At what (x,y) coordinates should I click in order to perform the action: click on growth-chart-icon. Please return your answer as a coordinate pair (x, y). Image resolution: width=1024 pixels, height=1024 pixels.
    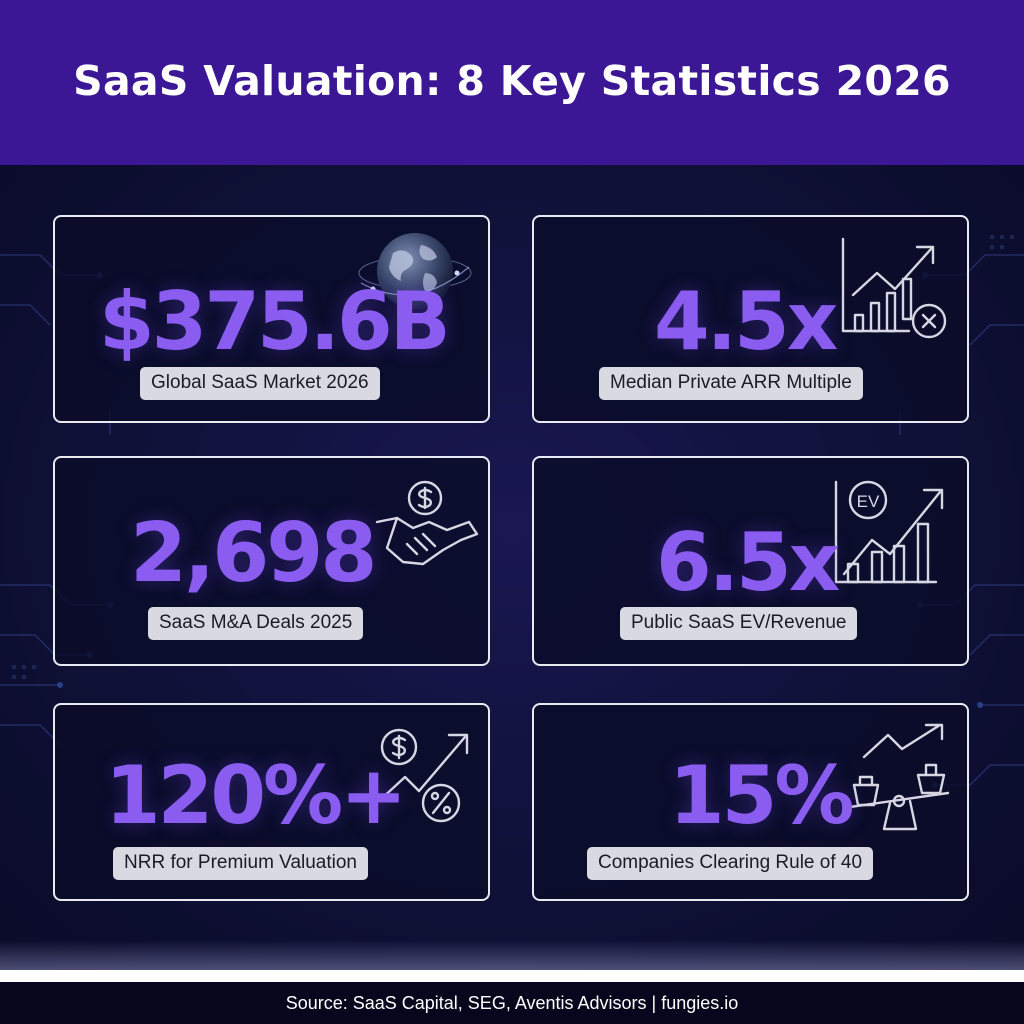
    Looking at the image, I should click on (894, 288).